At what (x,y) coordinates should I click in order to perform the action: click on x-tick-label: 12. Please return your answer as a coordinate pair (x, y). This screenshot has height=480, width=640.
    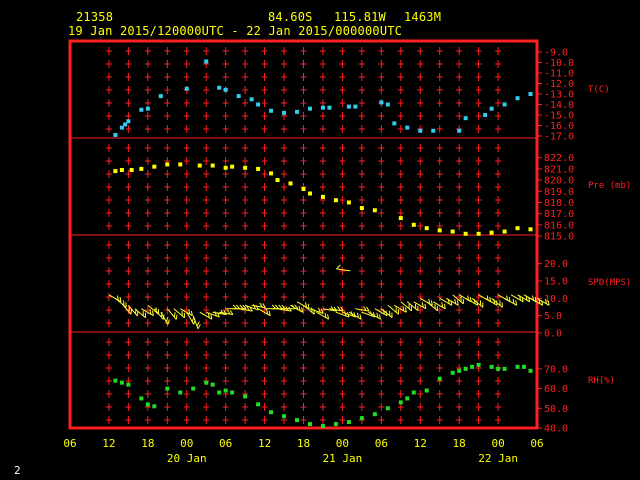
    Looking at the image, I should click on (420, 443).